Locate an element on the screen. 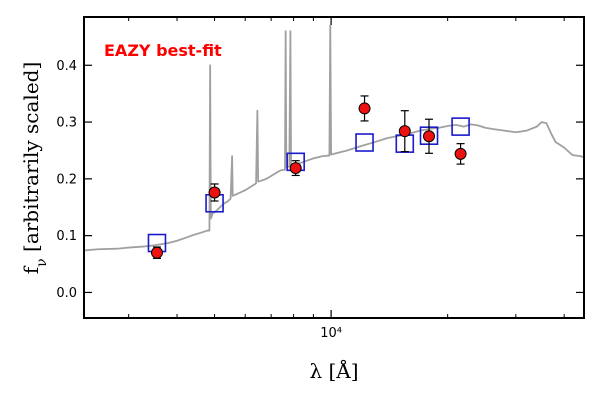 This screenshot has width=600, height=400. y-tick-label: 0.2 is located at coordinates (66, 179).